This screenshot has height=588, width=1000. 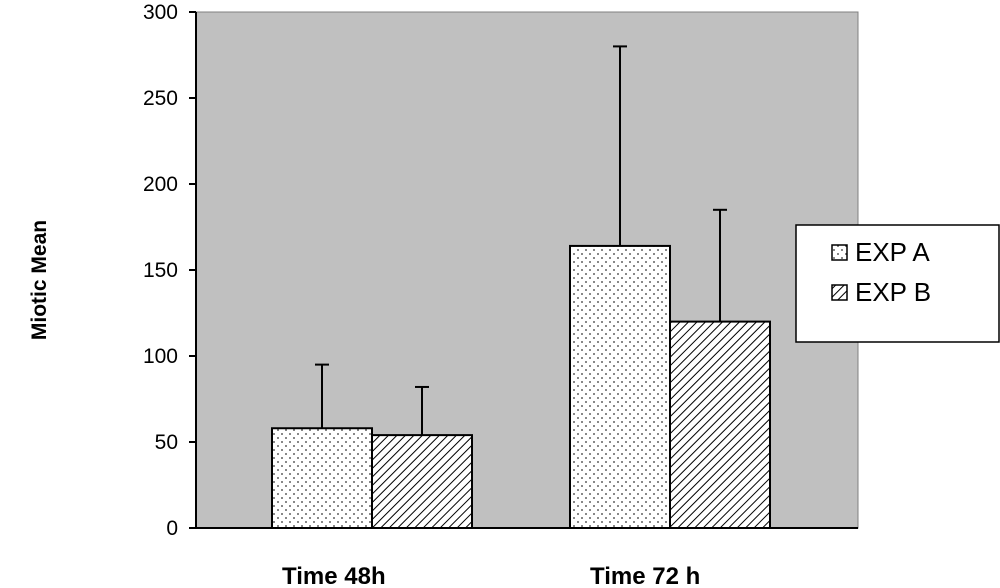 I want to click on y-tick-label: 50, so click(x=166, y=442).